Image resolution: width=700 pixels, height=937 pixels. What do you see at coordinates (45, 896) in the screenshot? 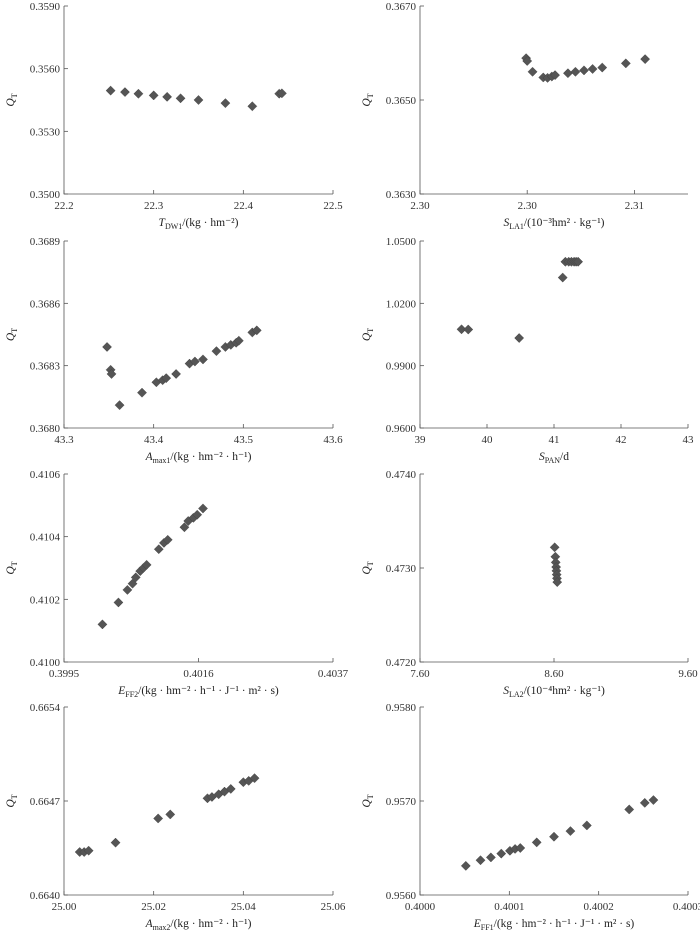
I see `y-tick-label: 0.6640` at bounding box center [45, 896].